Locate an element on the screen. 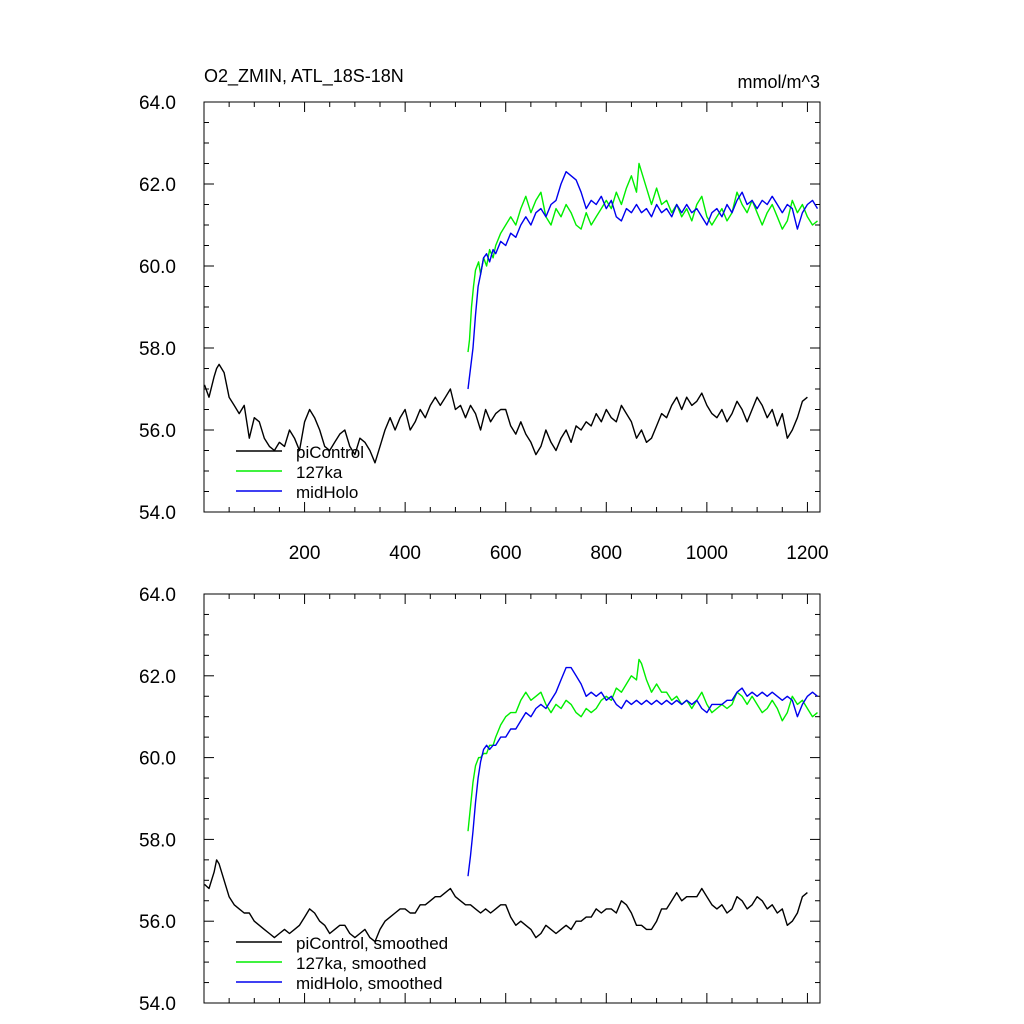 Image resolution: width=1024 pixels, height=1024 pixels. top-y-tick-label: 64.0 is located at coordinates (157, 103).